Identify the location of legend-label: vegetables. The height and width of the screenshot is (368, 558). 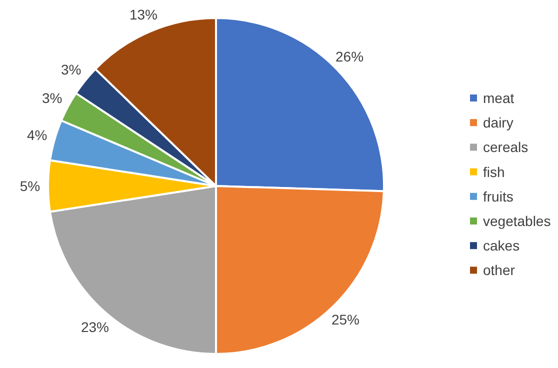
(517, 221).